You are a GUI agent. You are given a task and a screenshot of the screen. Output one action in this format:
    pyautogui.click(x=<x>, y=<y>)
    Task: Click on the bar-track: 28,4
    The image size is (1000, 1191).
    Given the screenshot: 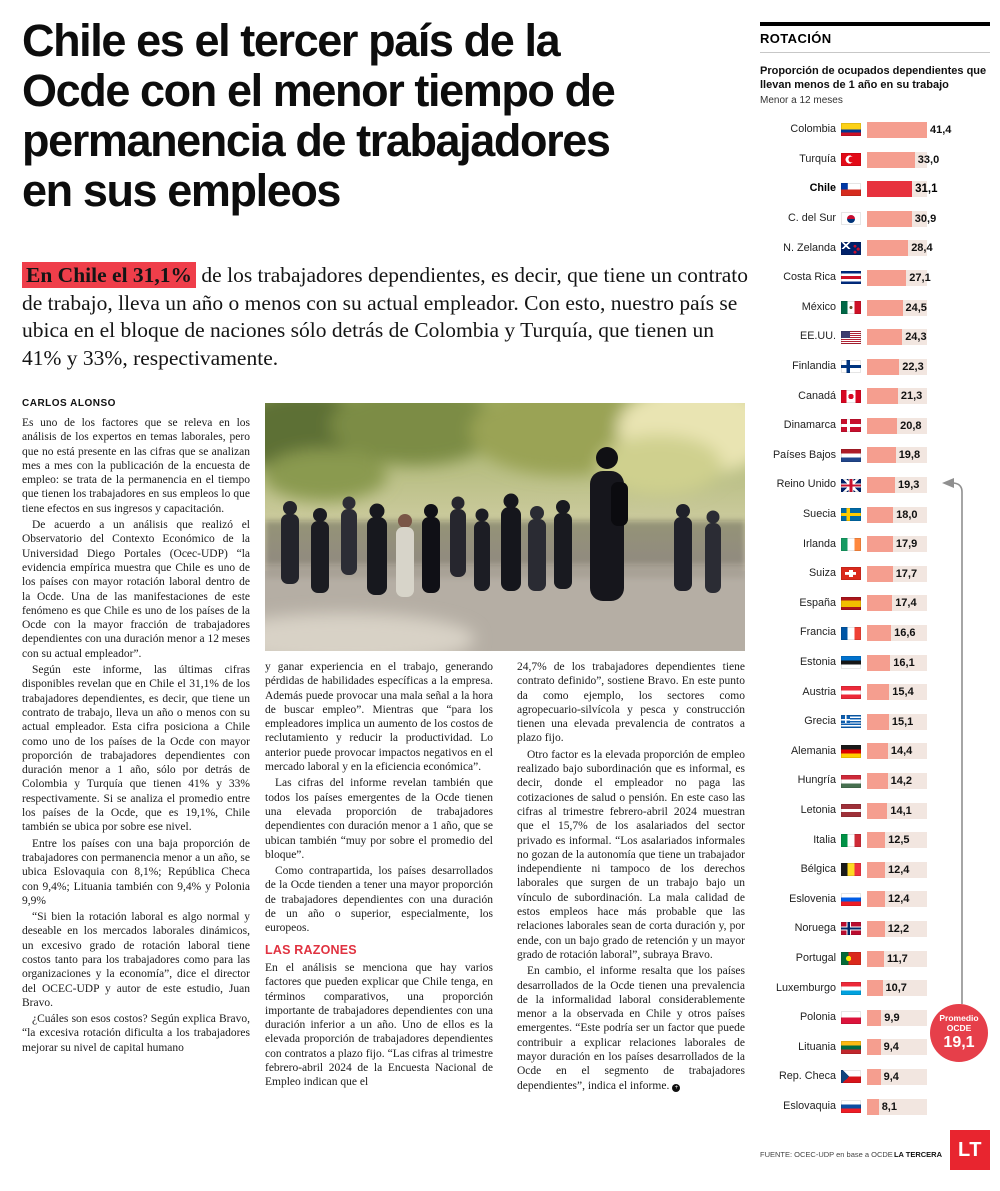 What is the action you would take?
    pyautogui.click(x=900, y=248)
    